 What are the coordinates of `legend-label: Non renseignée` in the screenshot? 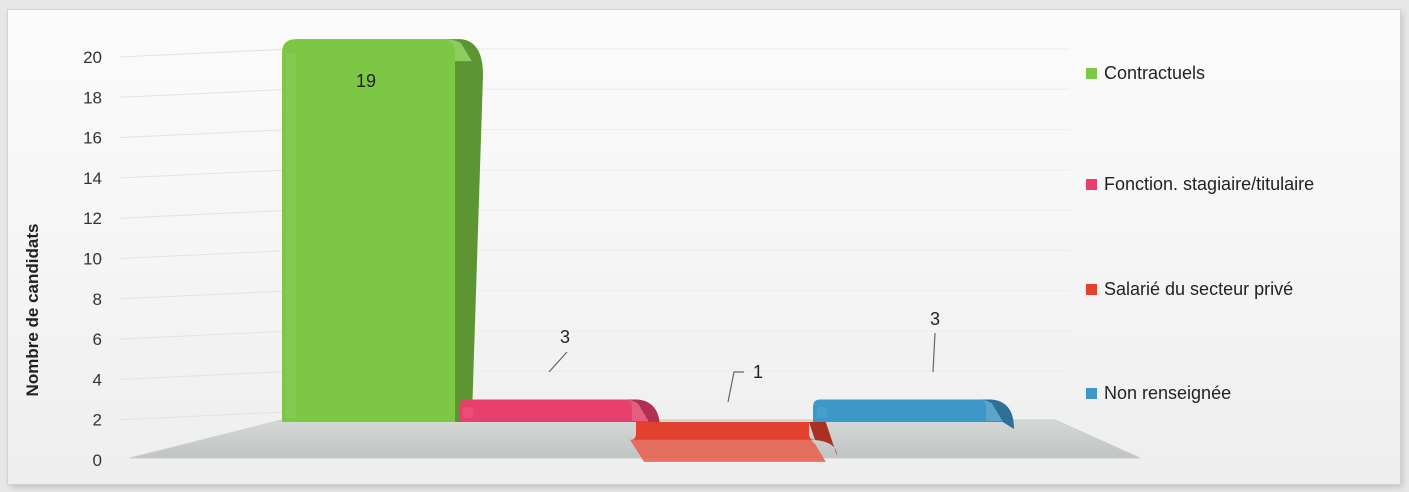 It's located at (1167, 393).